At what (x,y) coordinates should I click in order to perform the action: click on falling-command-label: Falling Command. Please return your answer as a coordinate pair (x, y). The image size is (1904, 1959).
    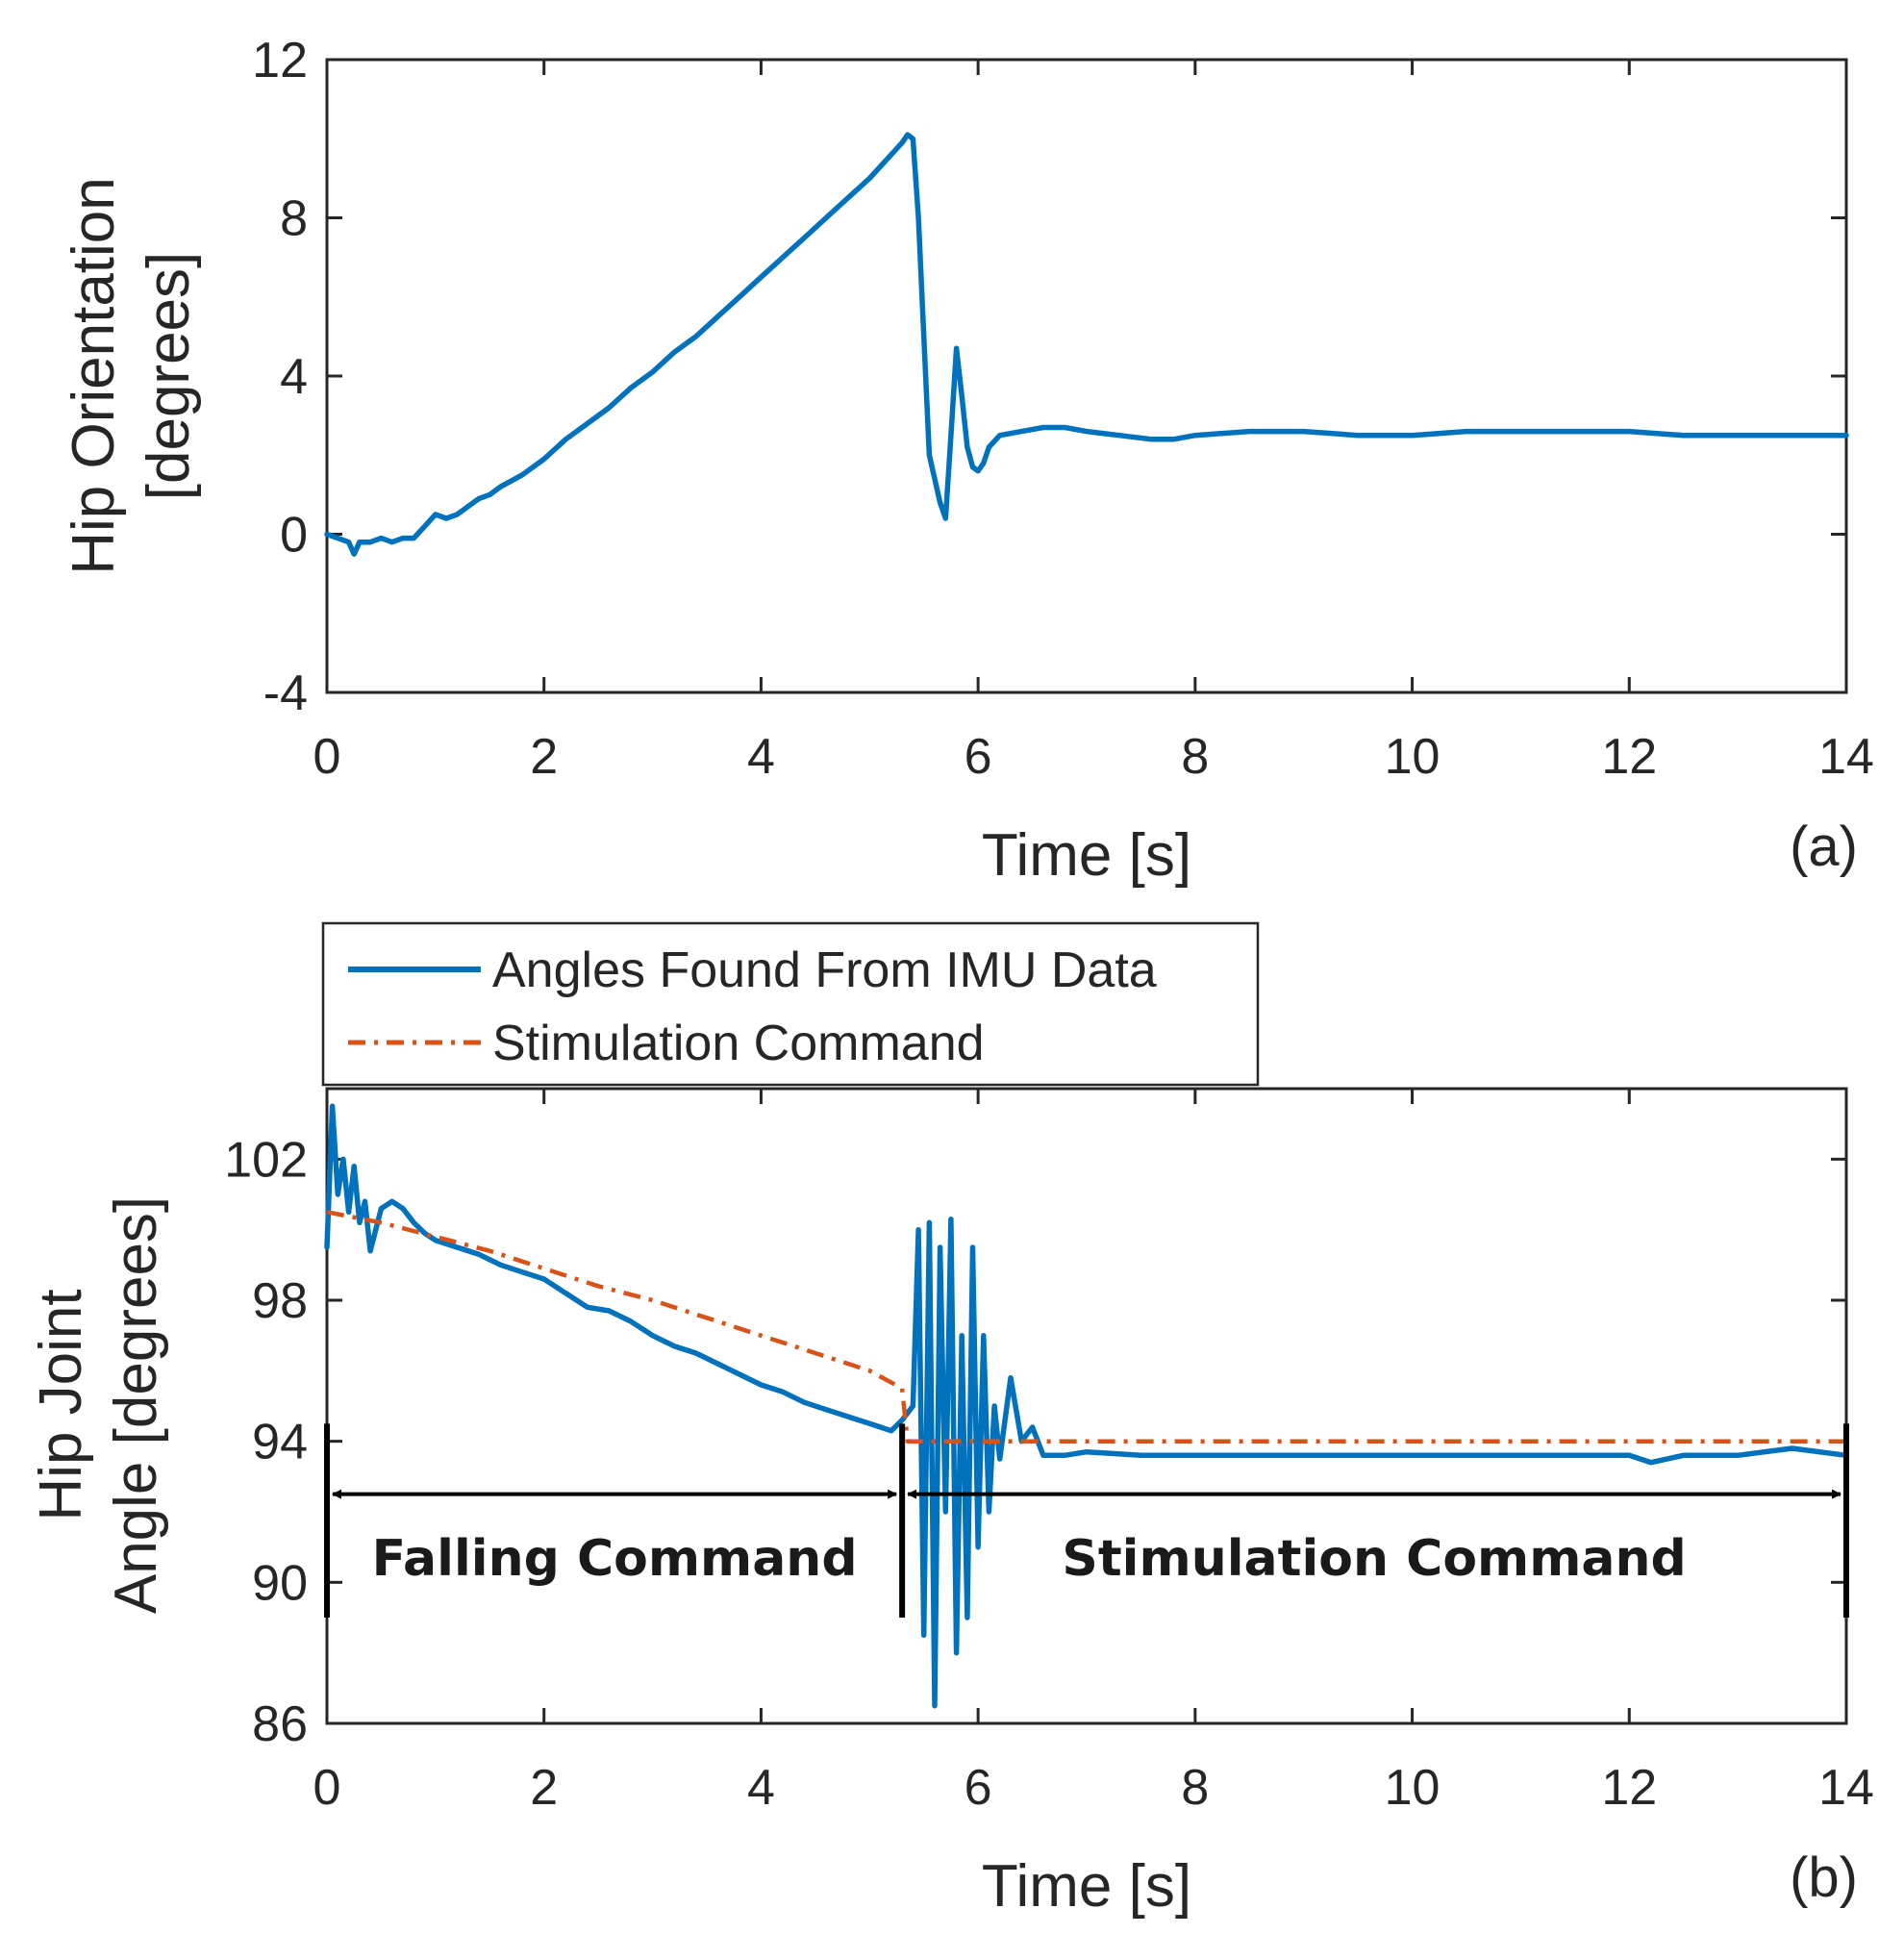
    Looking at the image, I should click on (615, 1559).